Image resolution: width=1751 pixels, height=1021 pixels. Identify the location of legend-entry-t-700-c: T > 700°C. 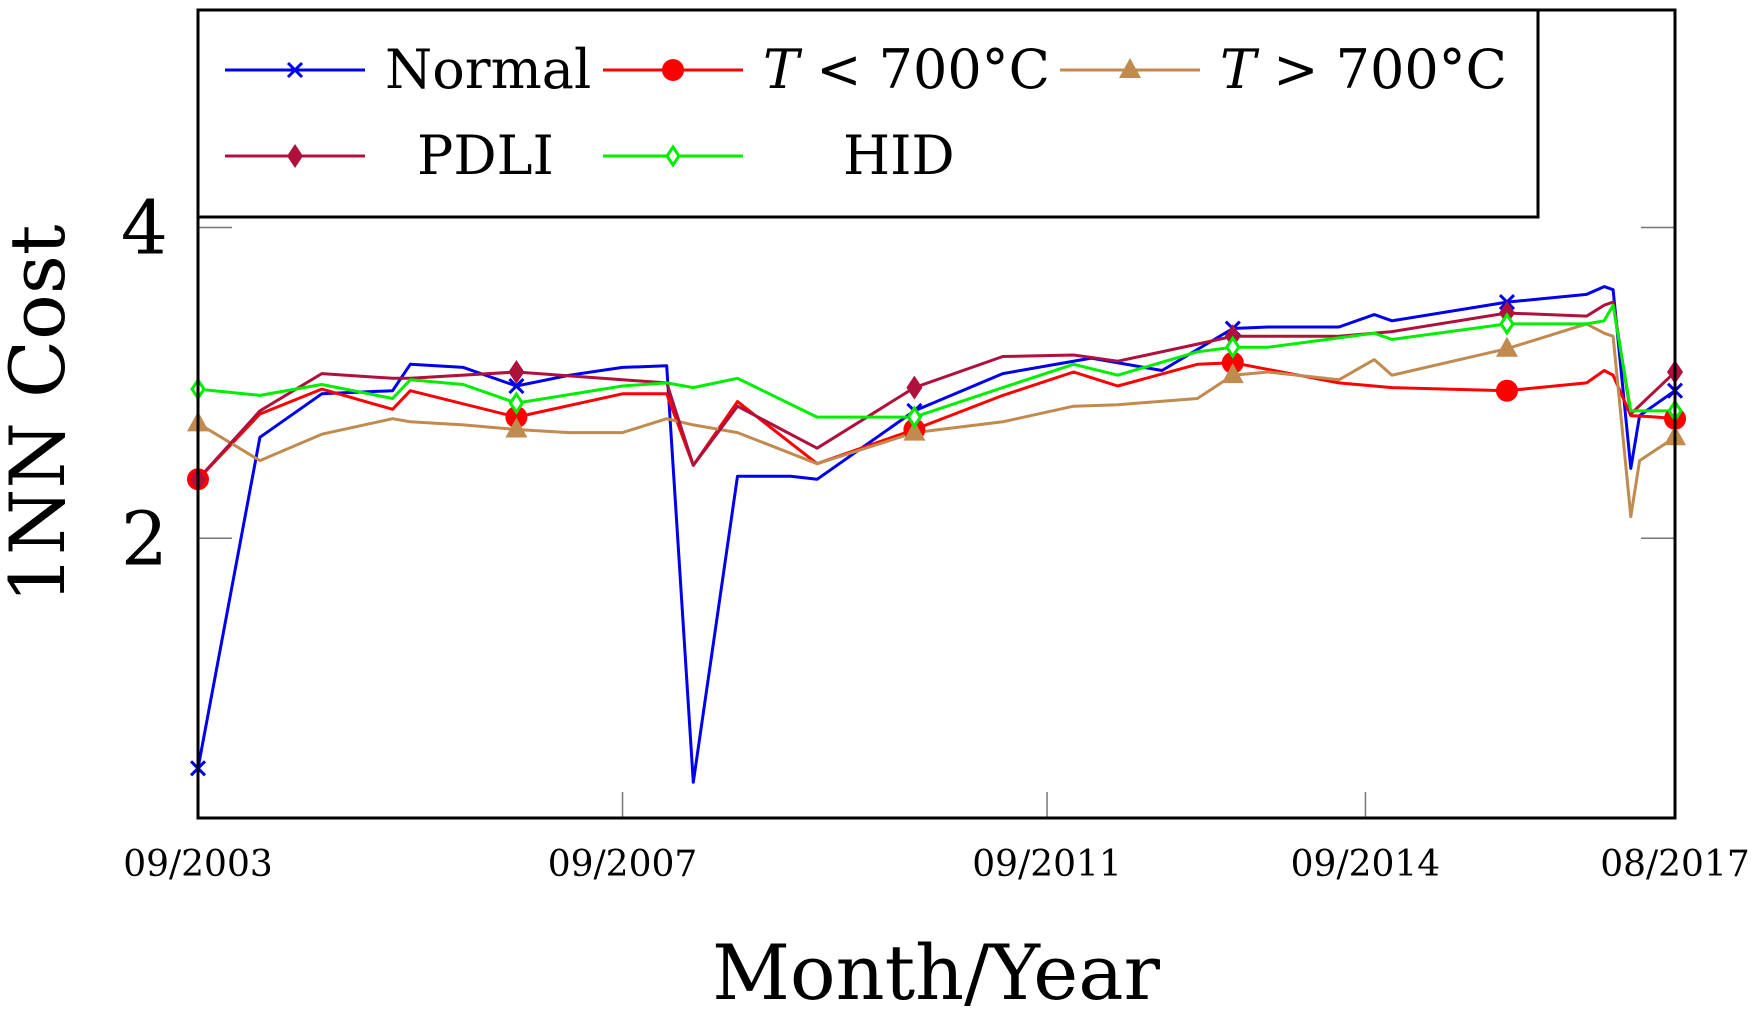
(1283, 69).